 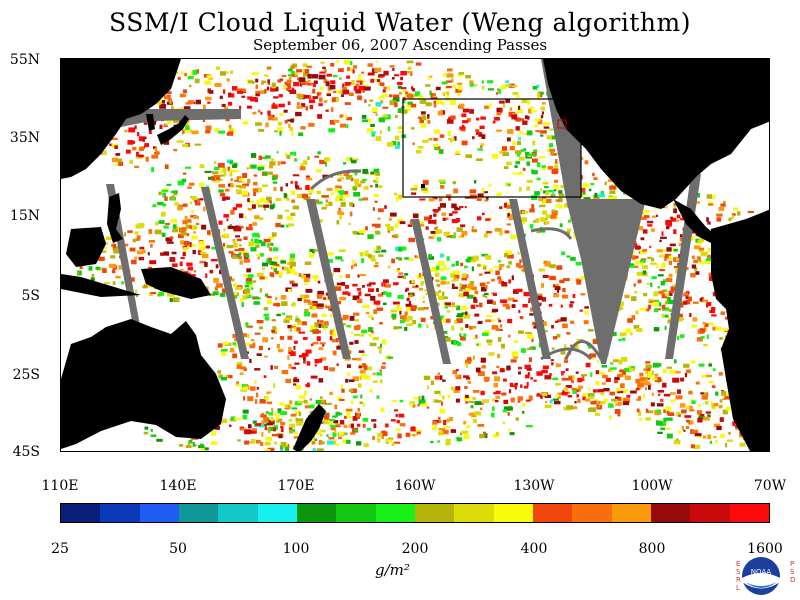 I want to click on colorbar, so click(x=415, y=513).